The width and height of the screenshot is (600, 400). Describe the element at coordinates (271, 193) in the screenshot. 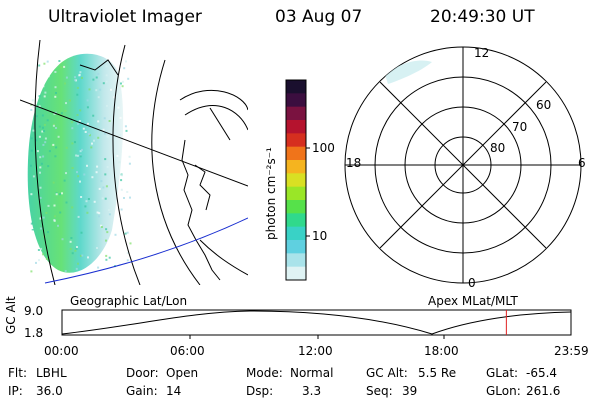

I see `colorbar-unit-label: photon cm⁻²s⁻¹` at that location.